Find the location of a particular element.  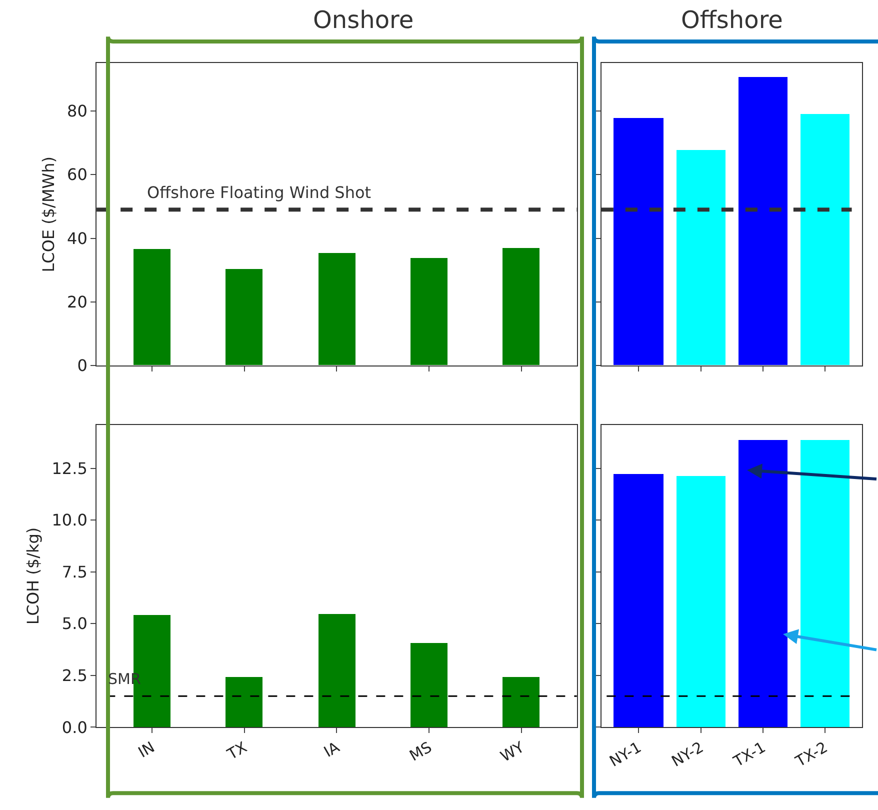

y-axis-title: LCOH ($/kg) is located at coordinates (33, 576).